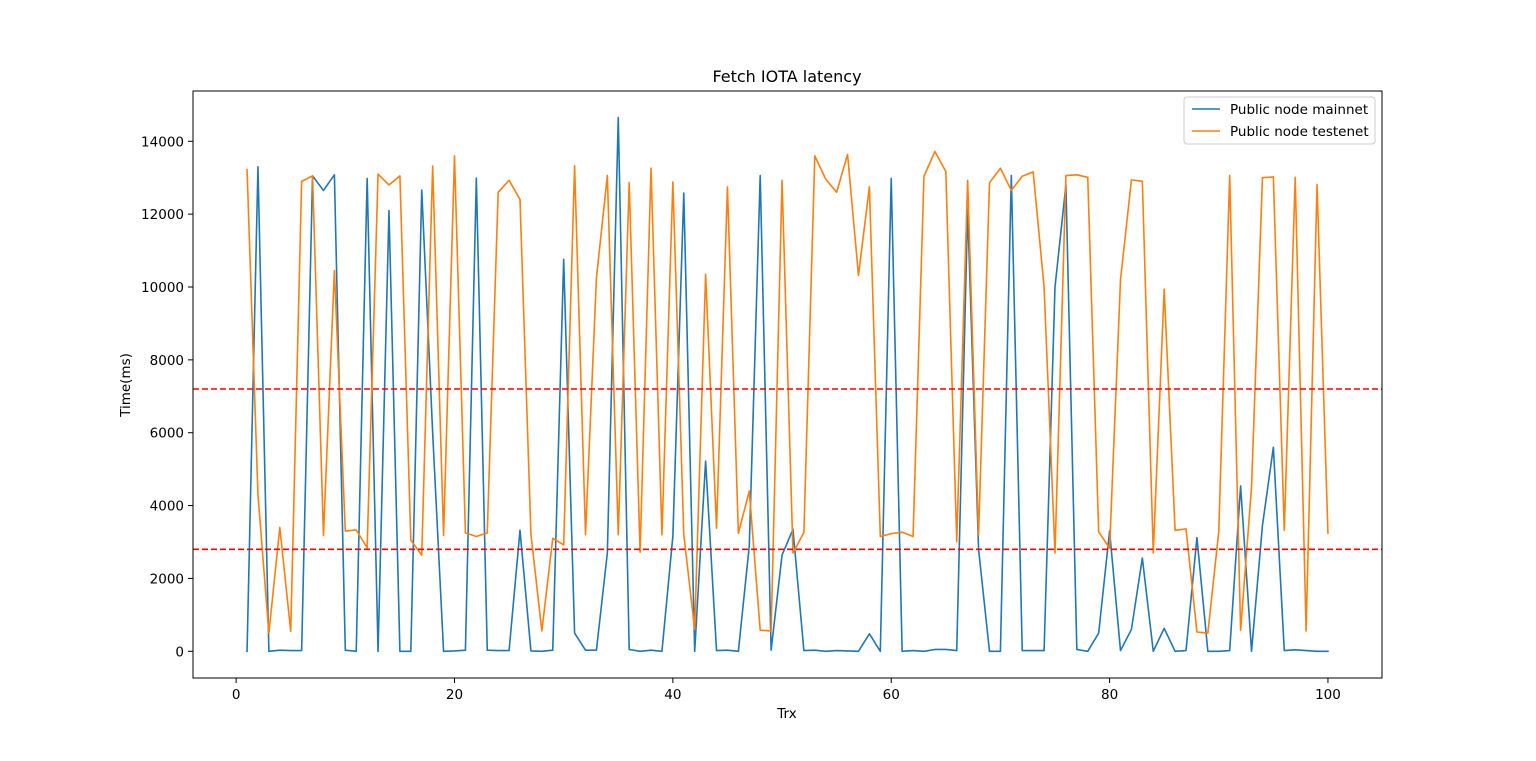 This screenshot has width=1536, height=761. Describe the element at coordinates (1299, 110) in the screenshot. I see `legend-label-1: Public node mainnet` at that location.